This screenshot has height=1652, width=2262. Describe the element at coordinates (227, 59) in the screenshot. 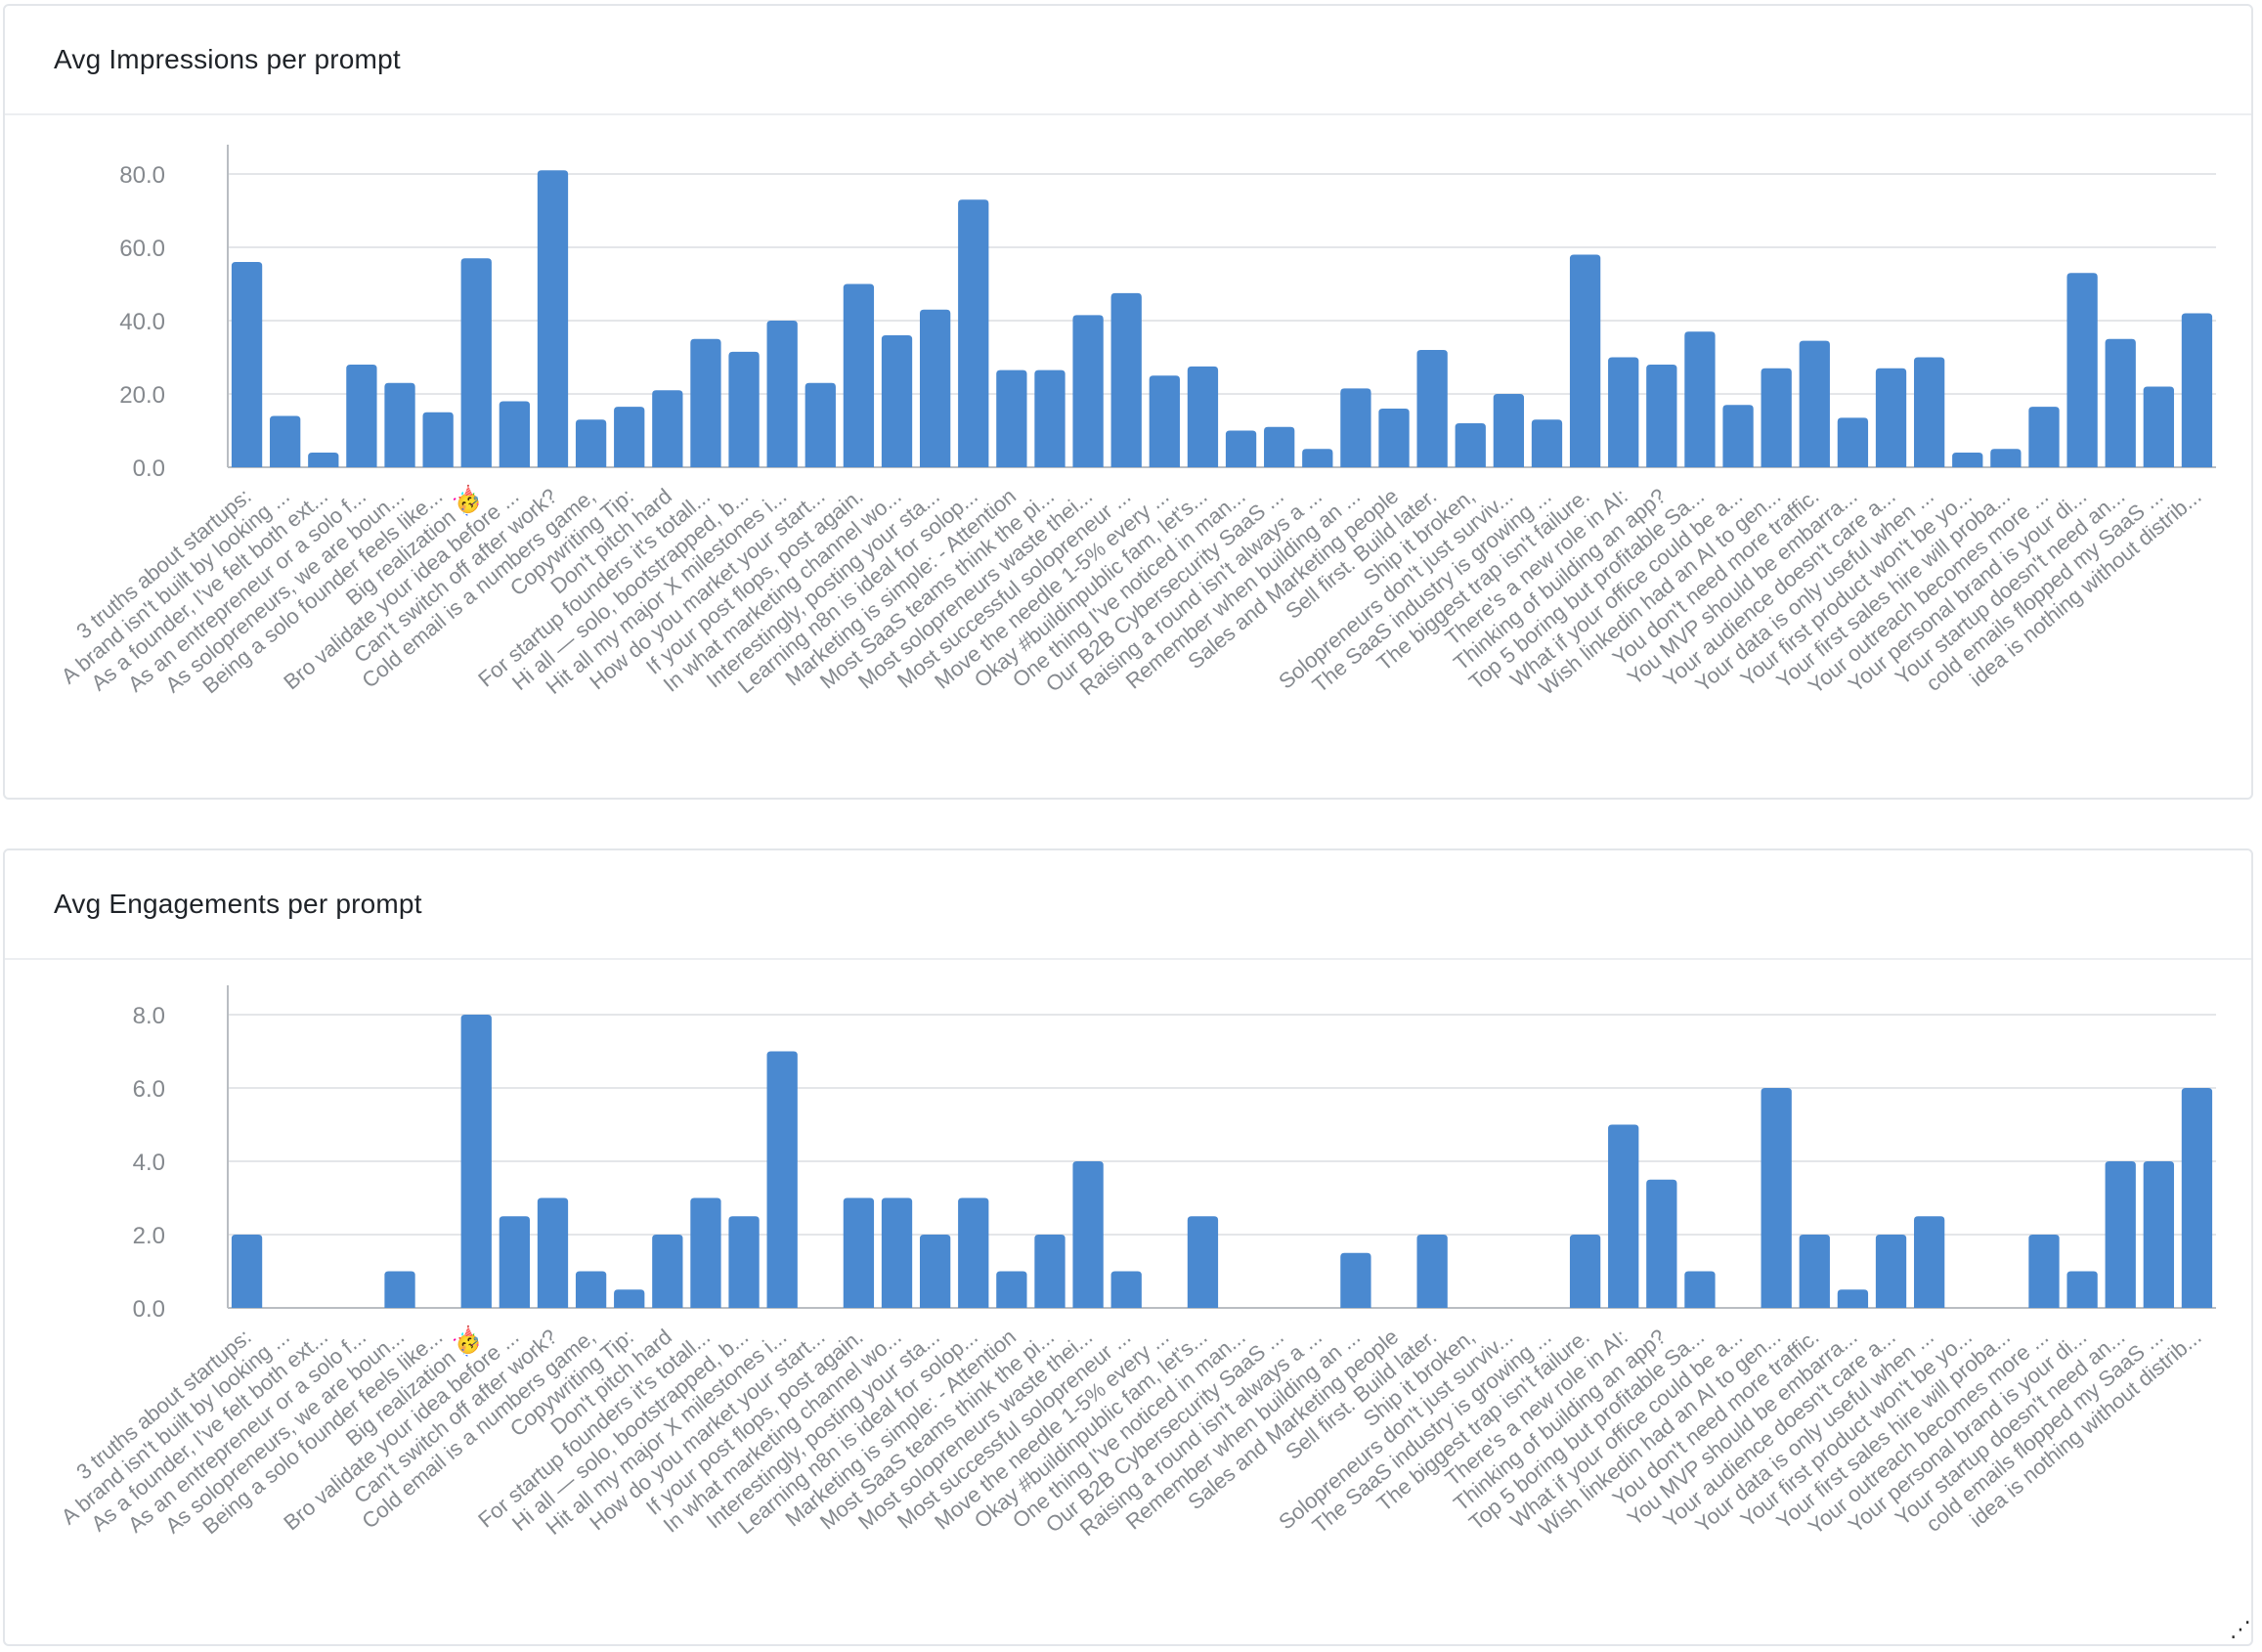

I see `impressions-chart-title: Avg Impressions per prompt` at that location.